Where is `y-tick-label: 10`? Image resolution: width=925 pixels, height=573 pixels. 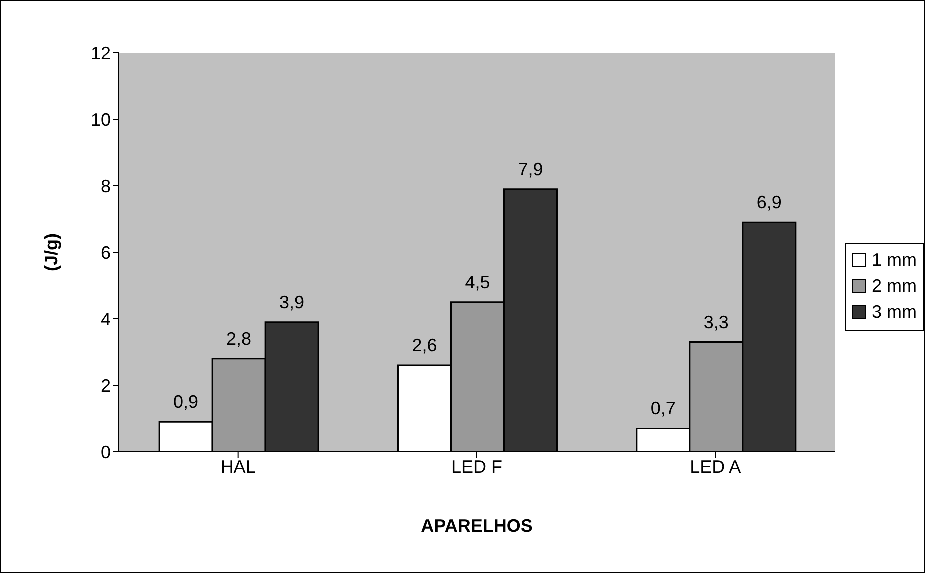
y-tick-label: 10 is located at coordinates (100, 120).